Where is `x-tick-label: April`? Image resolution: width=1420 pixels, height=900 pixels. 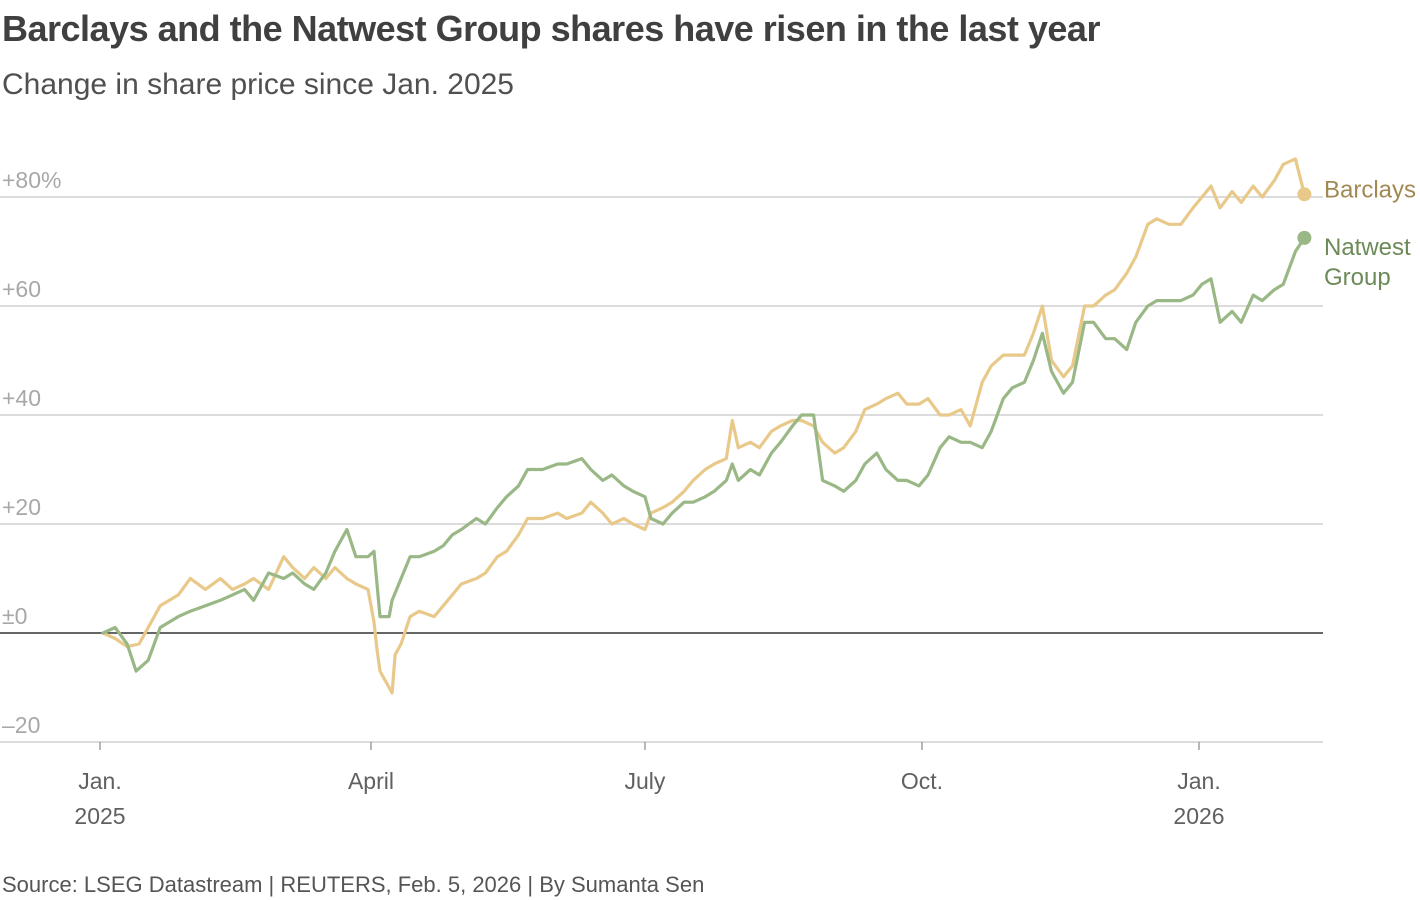 x-tick-label: April is located at coordinates (371, 781).